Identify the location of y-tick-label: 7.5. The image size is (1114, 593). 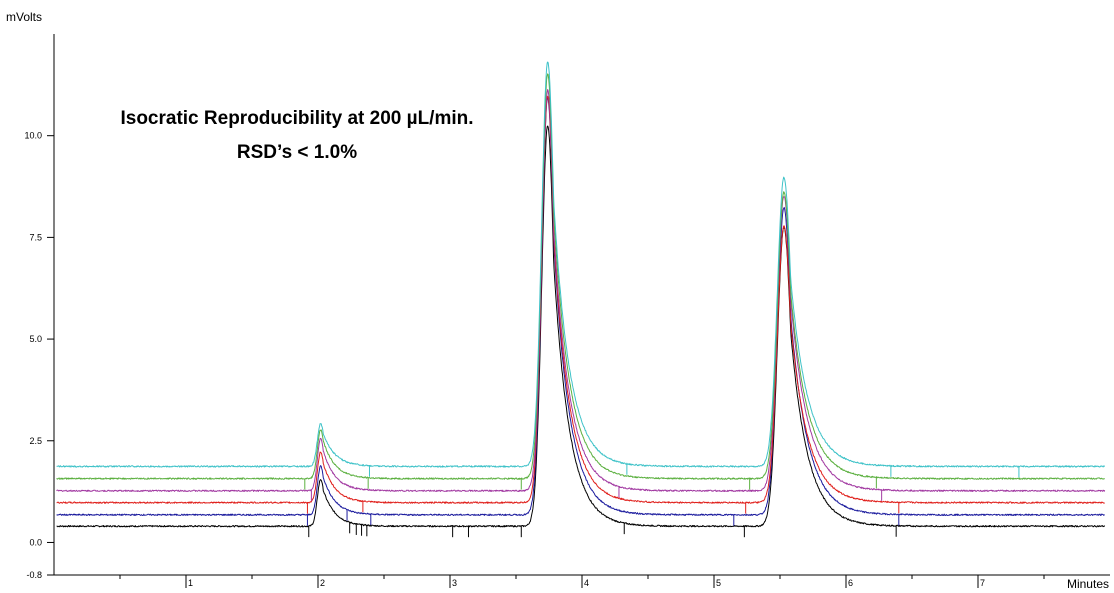
(35, 237).